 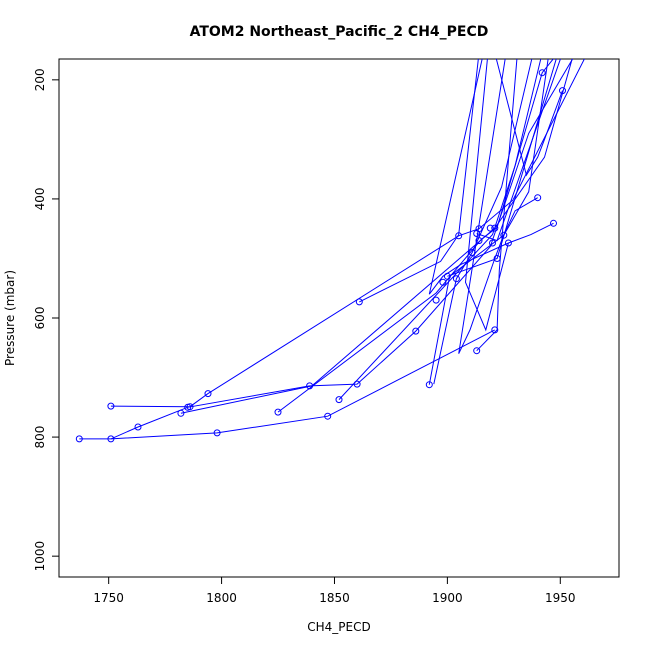 I want to click on y-tick-label: 1000, so click(x=40, y=556).